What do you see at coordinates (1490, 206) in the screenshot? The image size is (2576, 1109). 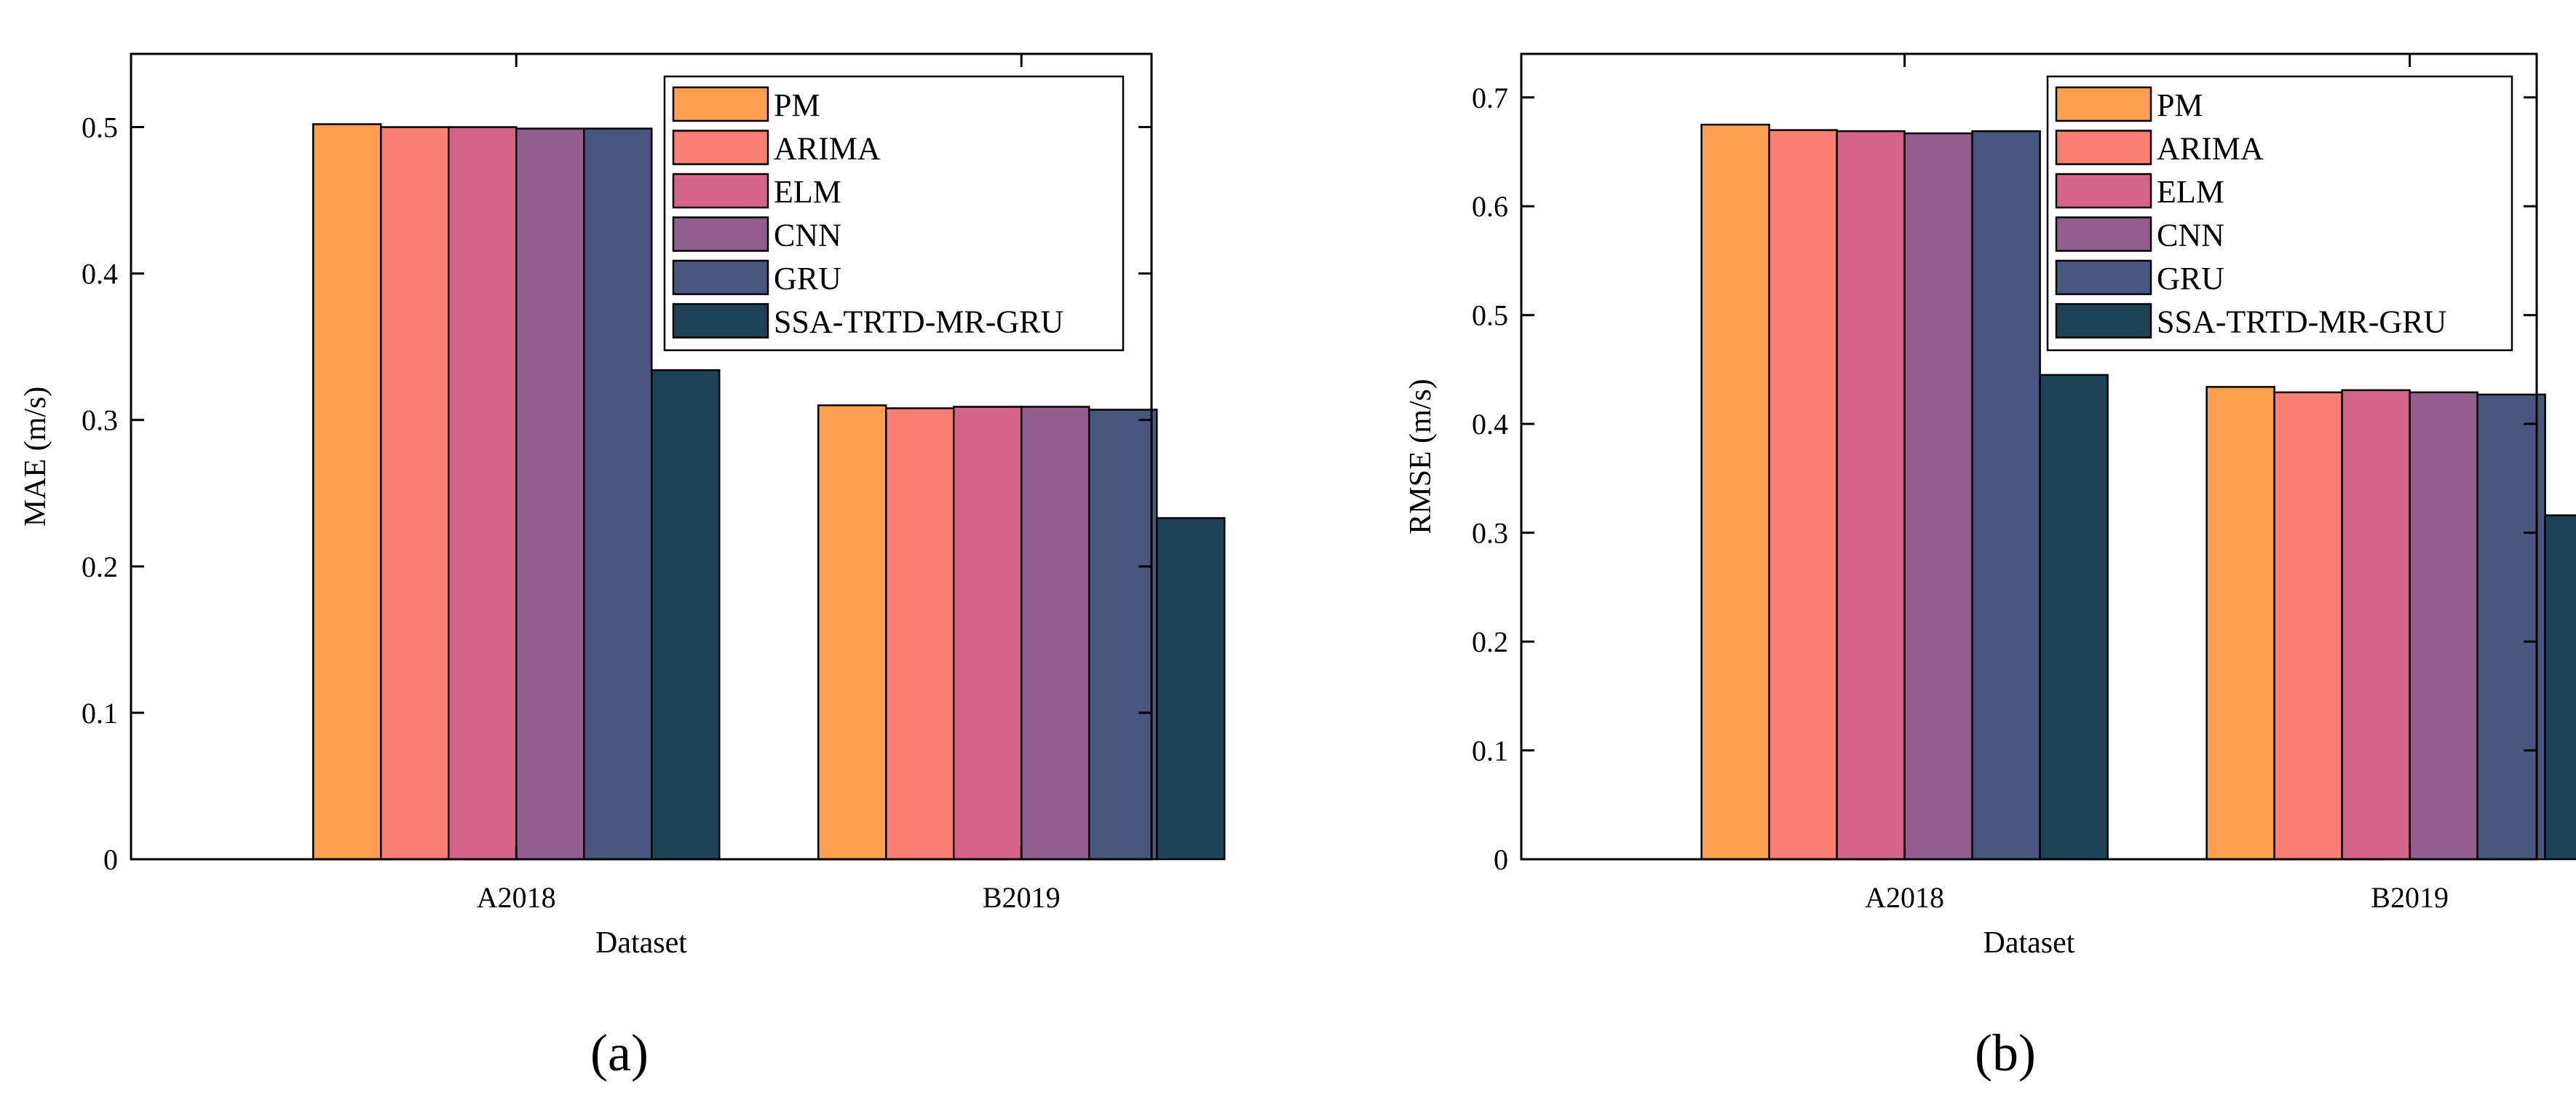 I see `y-tick-label: 0.6` at bounding box center [1490, 206].